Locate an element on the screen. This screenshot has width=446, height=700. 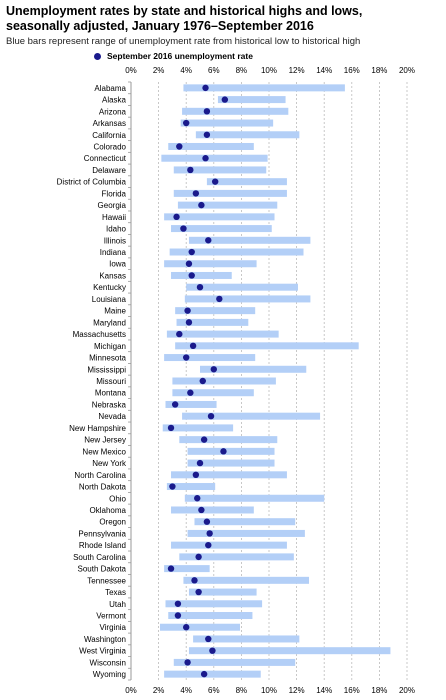
state-label: Maine is located at coordinates (115, 311).